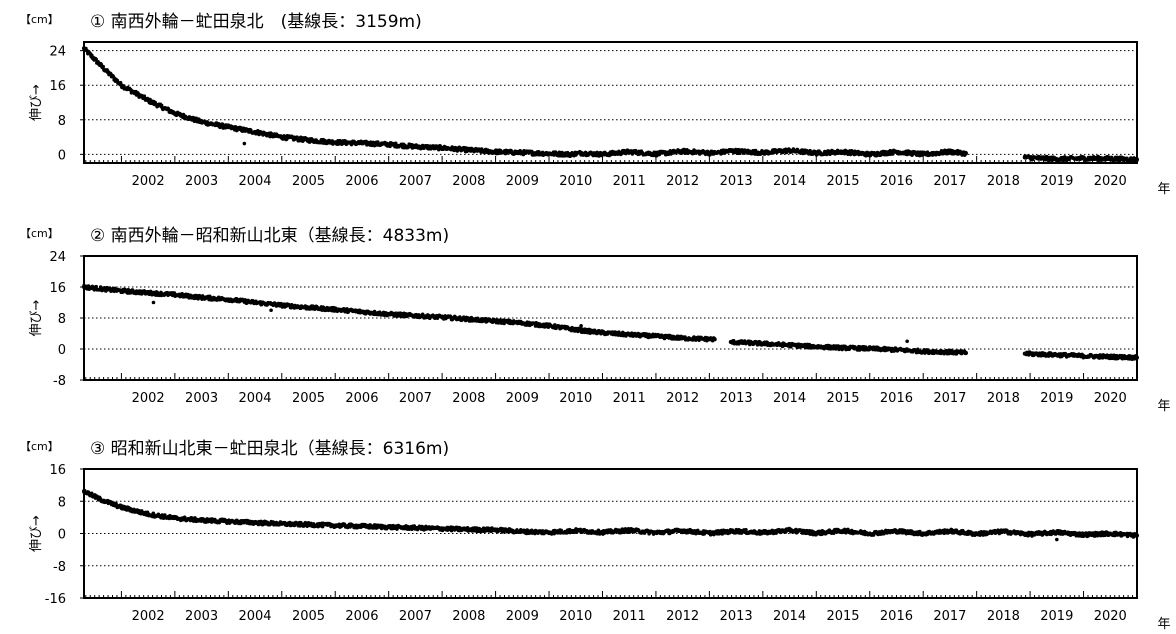 The image size is (1176, 634). What do you see at coordinates (415, 398) in the screenshot?
I see `x-tick-label: 2007` at bounding box center [415, 398].